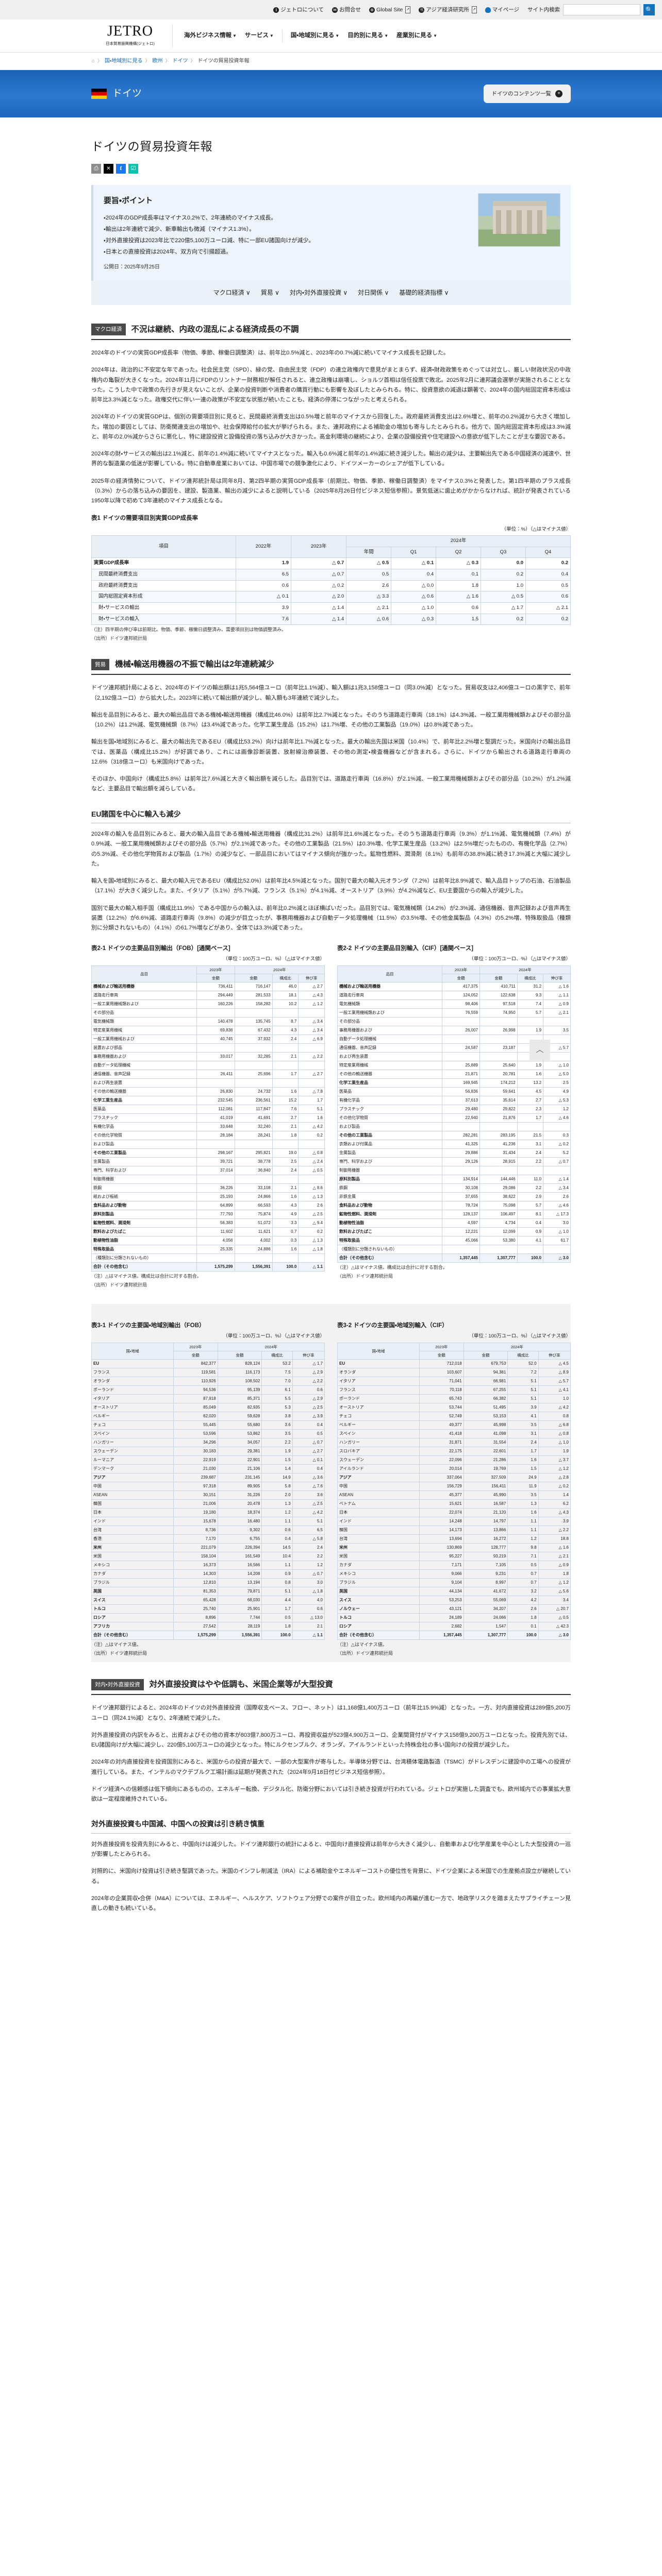 The width and height of the screenshot is (662, 2576). I want to click on print-icon: ⎙, so click(96, 169).